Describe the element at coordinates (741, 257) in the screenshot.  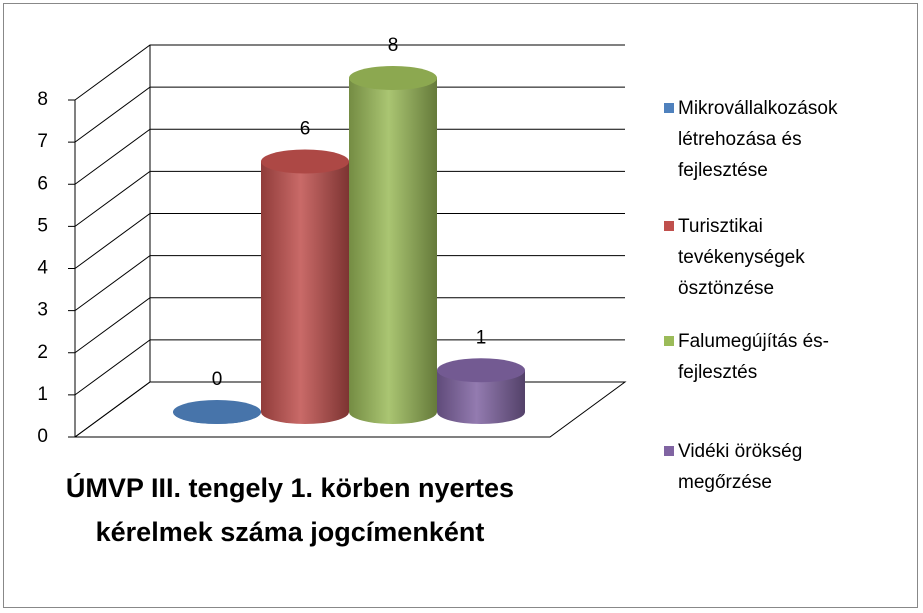
I see `legend-label: Turisztikai tevékenységek ösztönzése` at that location.